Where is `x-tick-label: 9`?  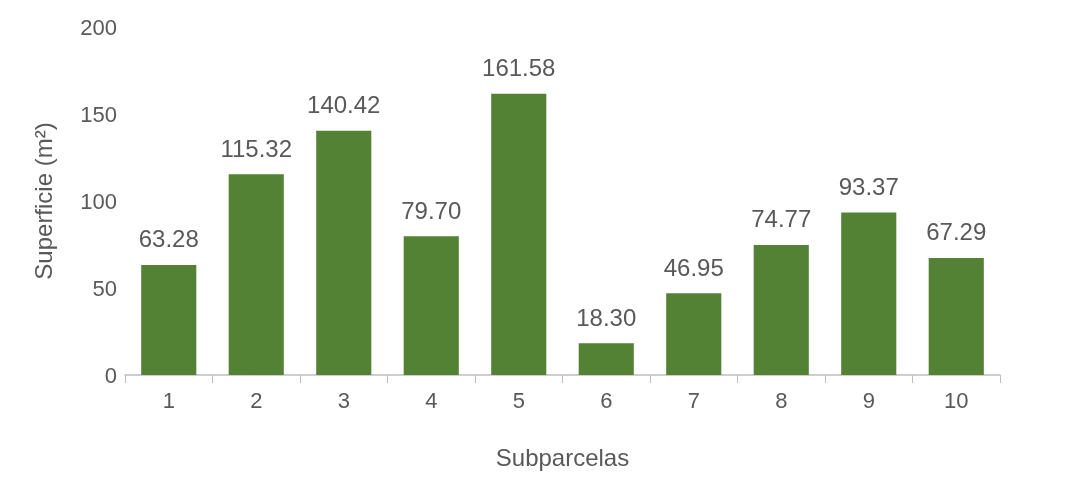
x-tick-label: 9 is located at coordinates (868, 400).